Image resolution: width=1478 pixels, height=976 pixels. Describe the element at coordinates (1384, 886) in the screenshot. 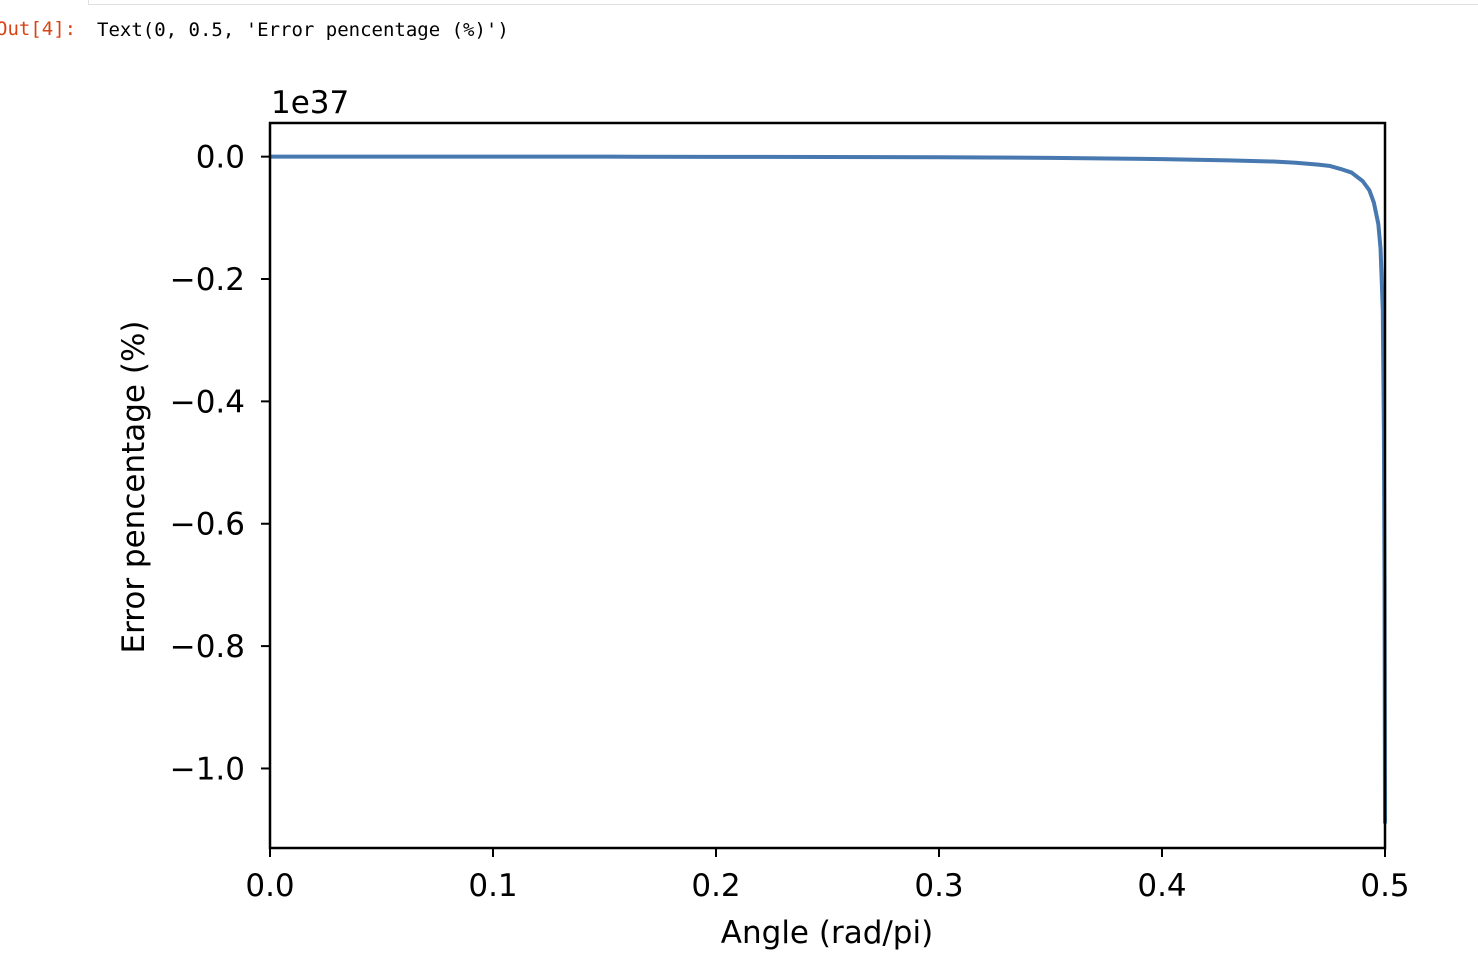

I see `x-tick-label: 0.5` at that location.